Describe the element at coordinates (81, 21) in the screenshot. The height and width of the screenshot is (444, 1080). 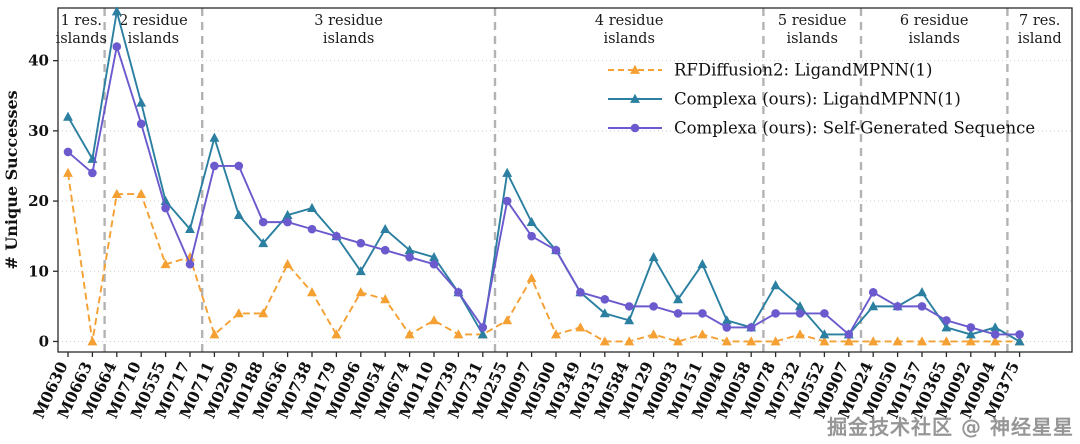
I see `region-label: 1 res.` at that location.